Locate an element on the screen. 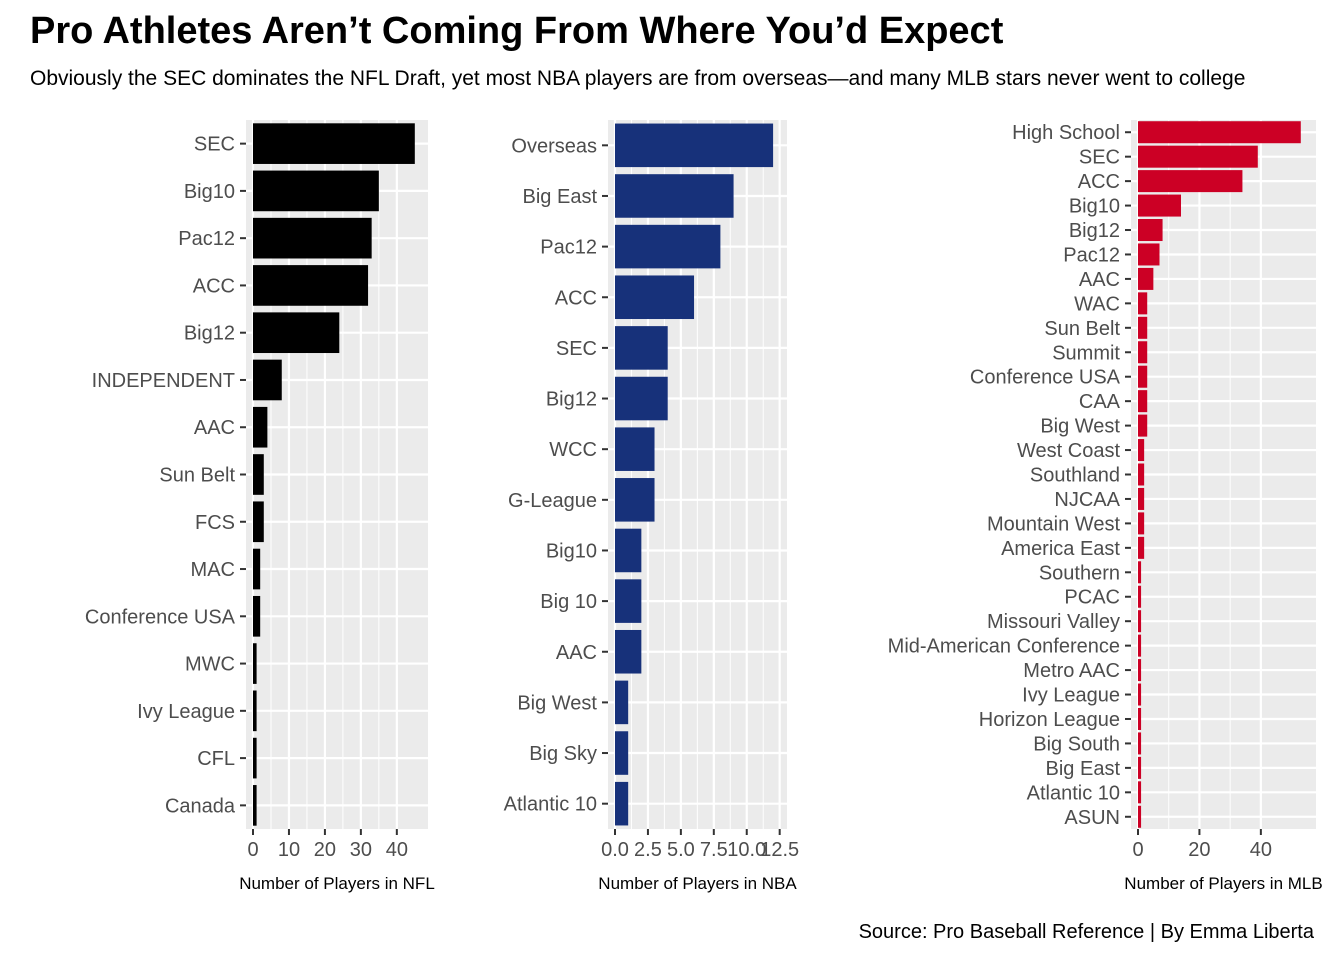 The height and width of the screenshot is (960, 1344). nfl-category-label: Sun Belt is located at coordinates (197, 476).